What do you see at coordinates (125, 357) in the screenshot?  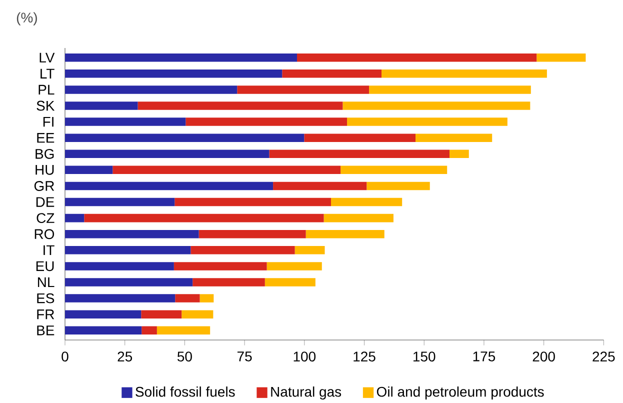 I see `x-tick-label: 25` at bounding box center [125, 357].